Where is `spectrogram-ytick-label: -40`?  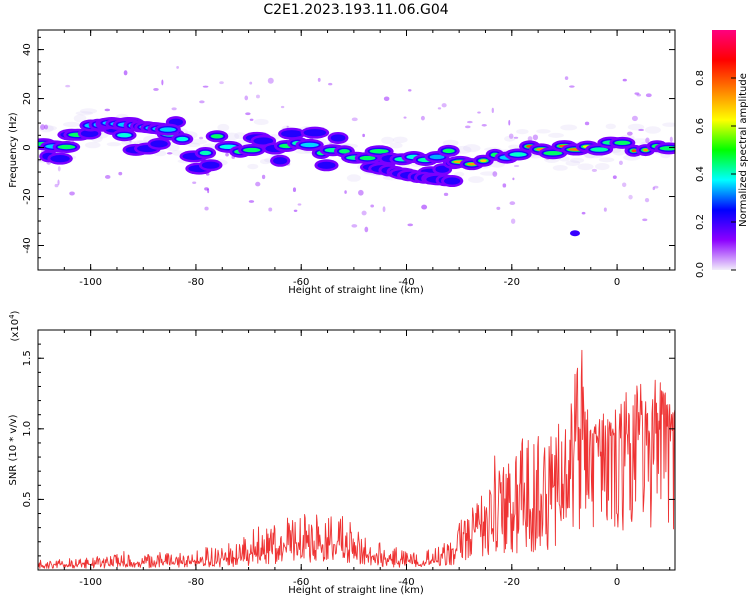 spectrogram-ytick-label: -40 is located at coordinates (27, 245).